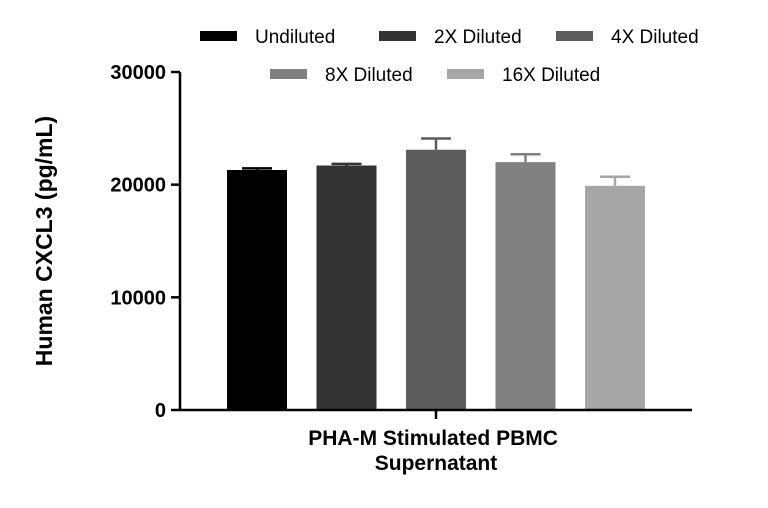  Describe the element at coordinates (44, 241) in the screenshot. I see `y-axis-label: Human CXCL3 (pg/mL)` at that location.